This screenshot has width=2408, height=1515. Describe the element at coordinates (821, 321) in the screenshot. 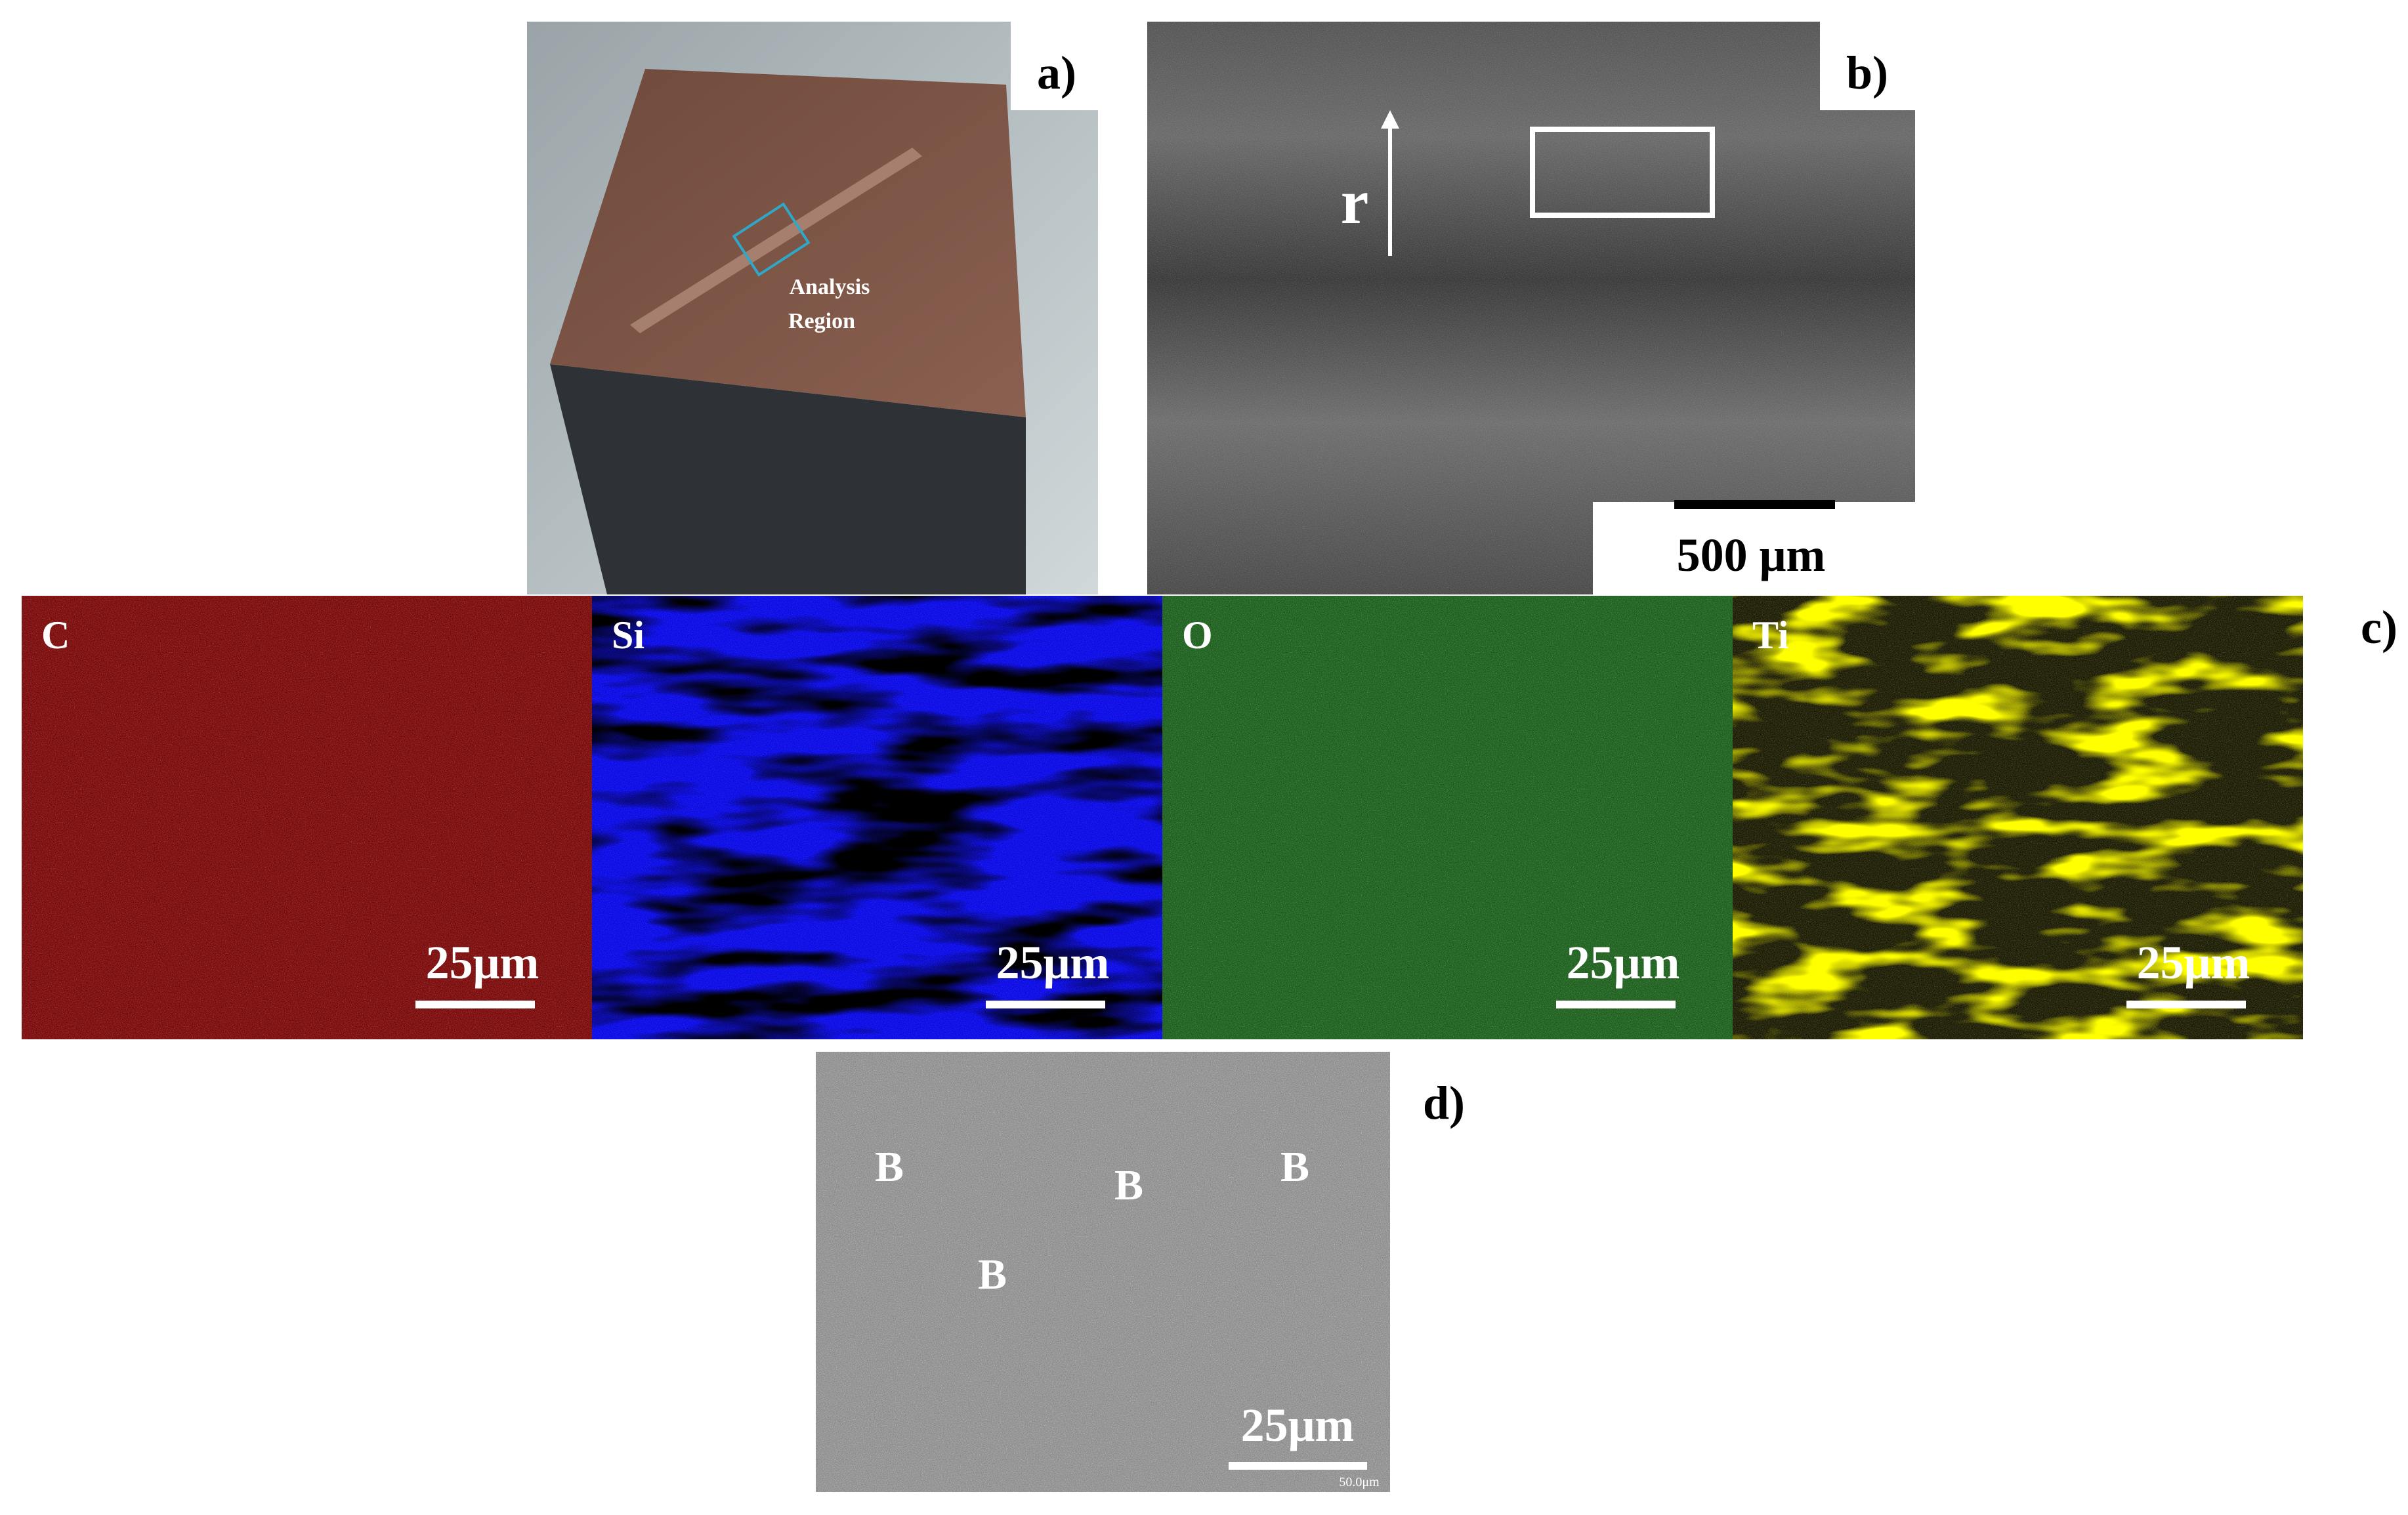

I see `annotation: Region` at that location.